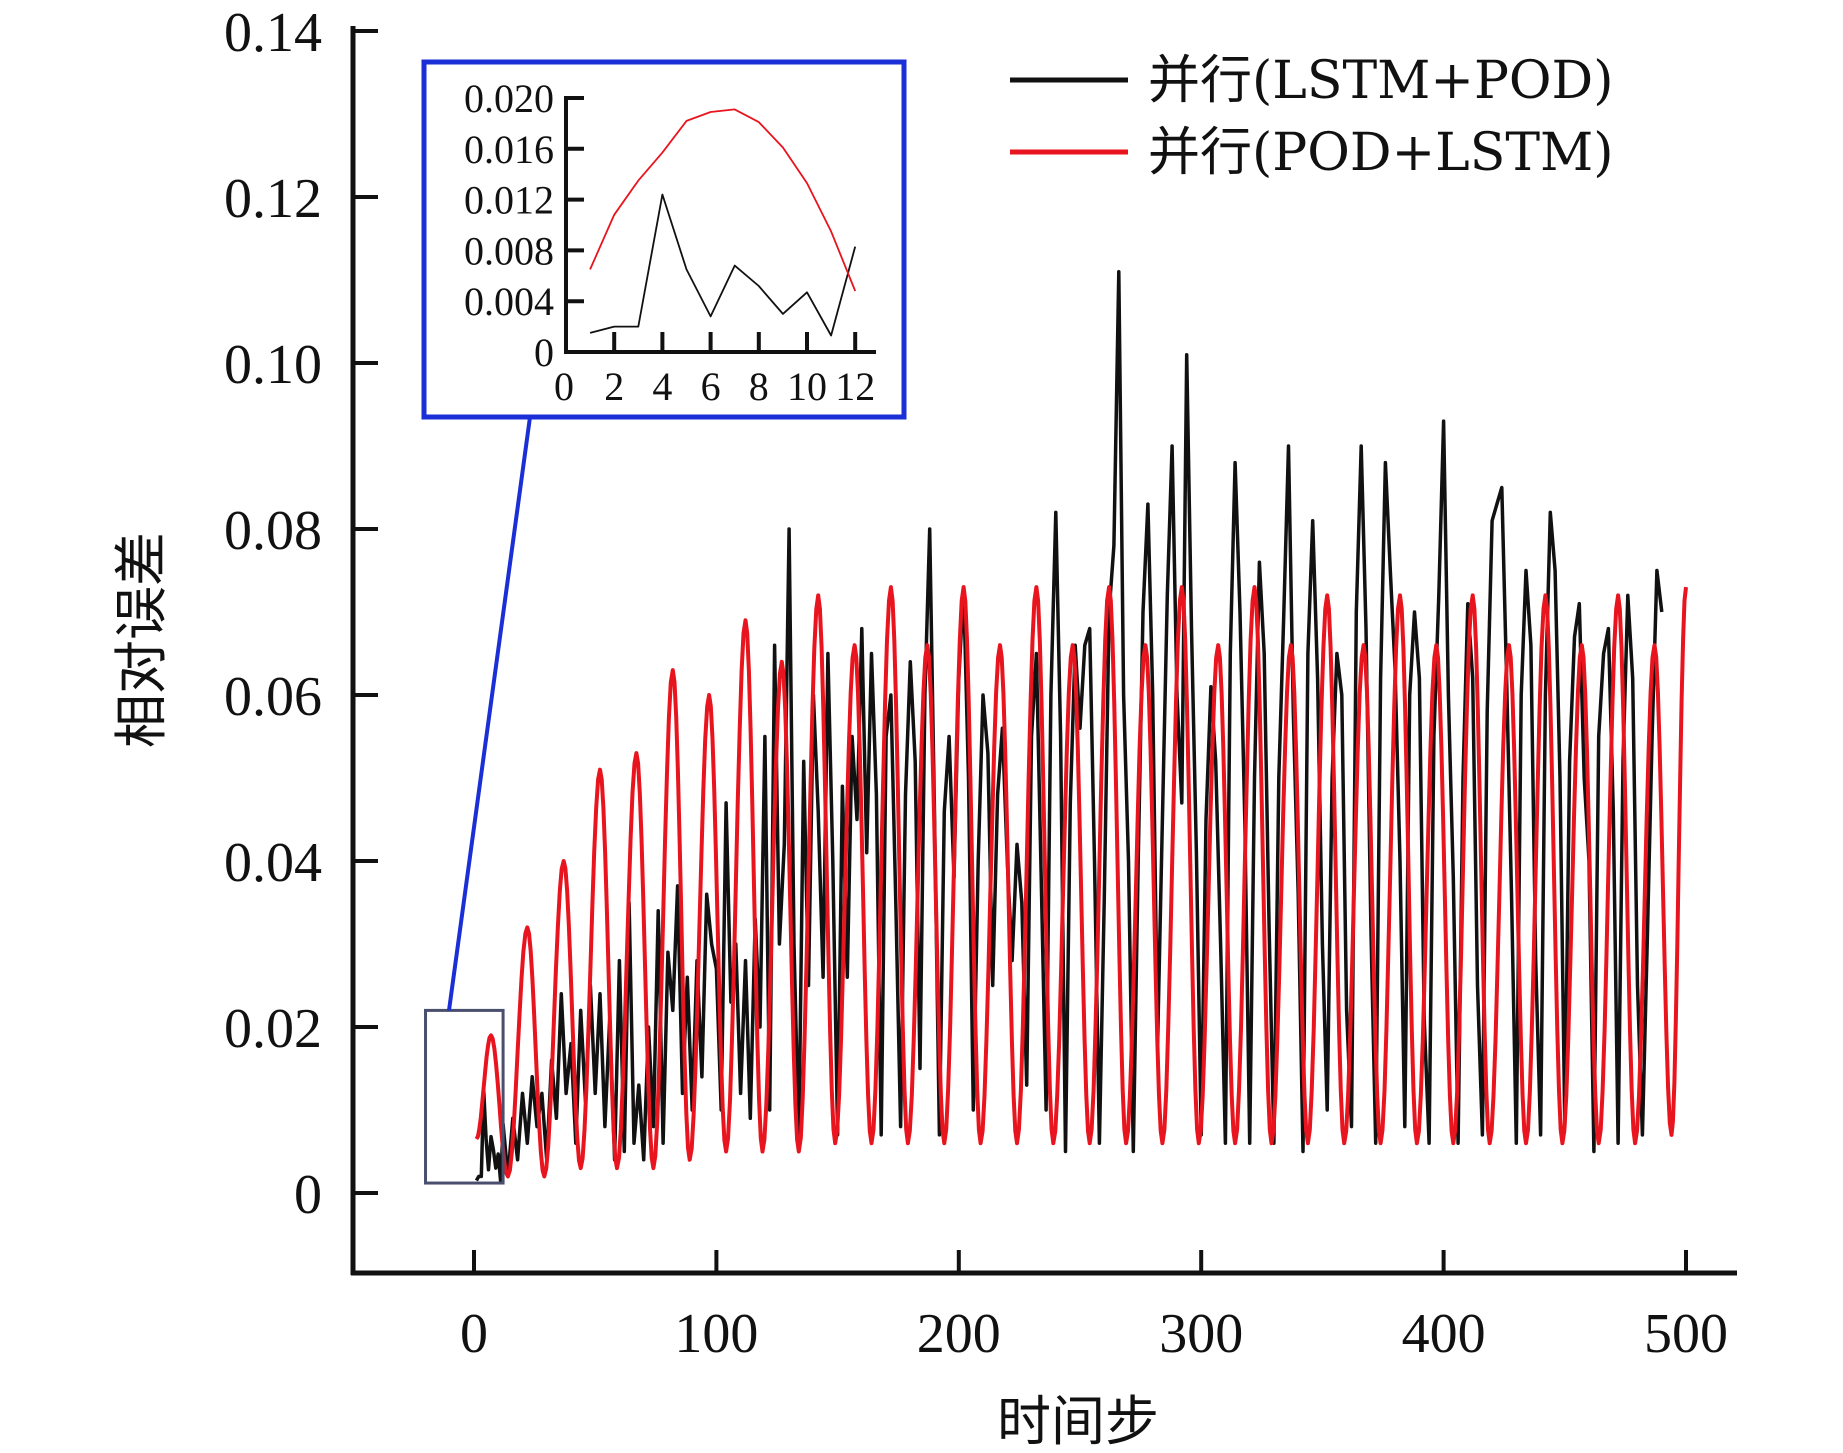 The width and height of the screenshot is (1843, 1453). What do you see at coordinates (489, 713) in the screenshot?
I see `zoom-connector-line` at bounding box center [489, 713].